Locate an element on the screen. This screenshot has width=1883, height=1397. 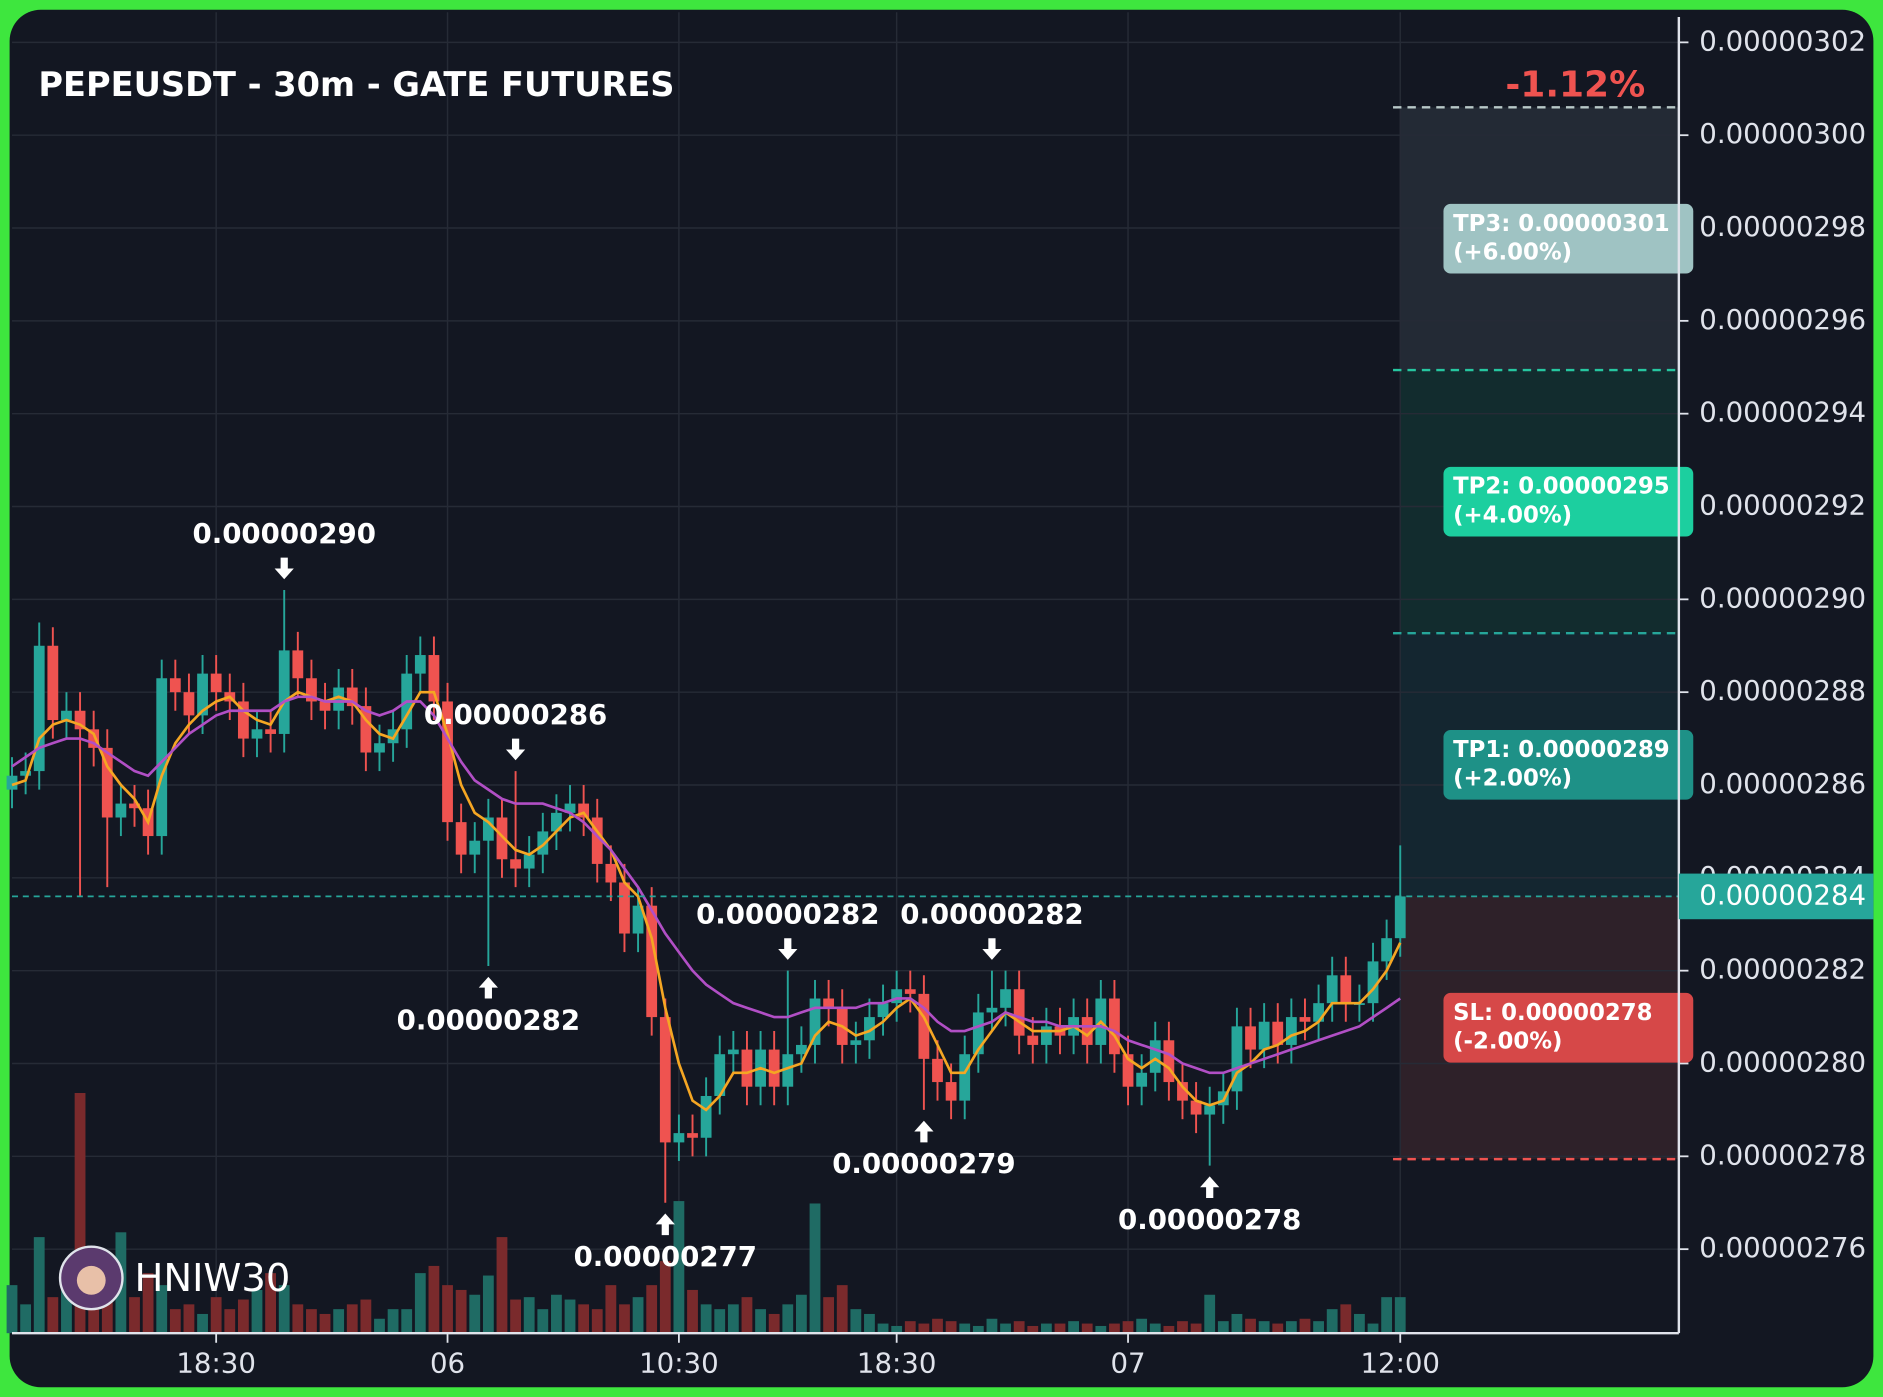
x-tick-label: 10:30 is located at coordinates (679, 1362).